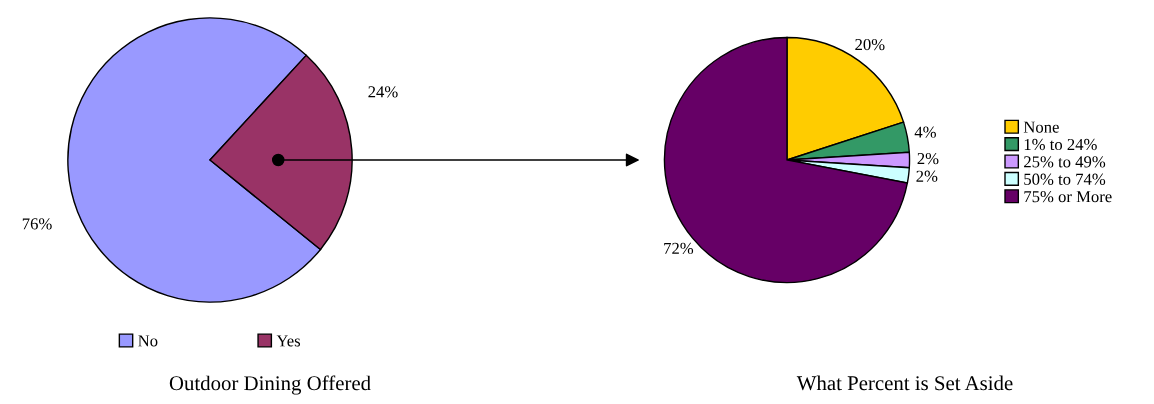 The image size is (1154, 404). Describe the element at coordinates (679, 248) in the screenshot. I see `data-label: 72%` at that location.